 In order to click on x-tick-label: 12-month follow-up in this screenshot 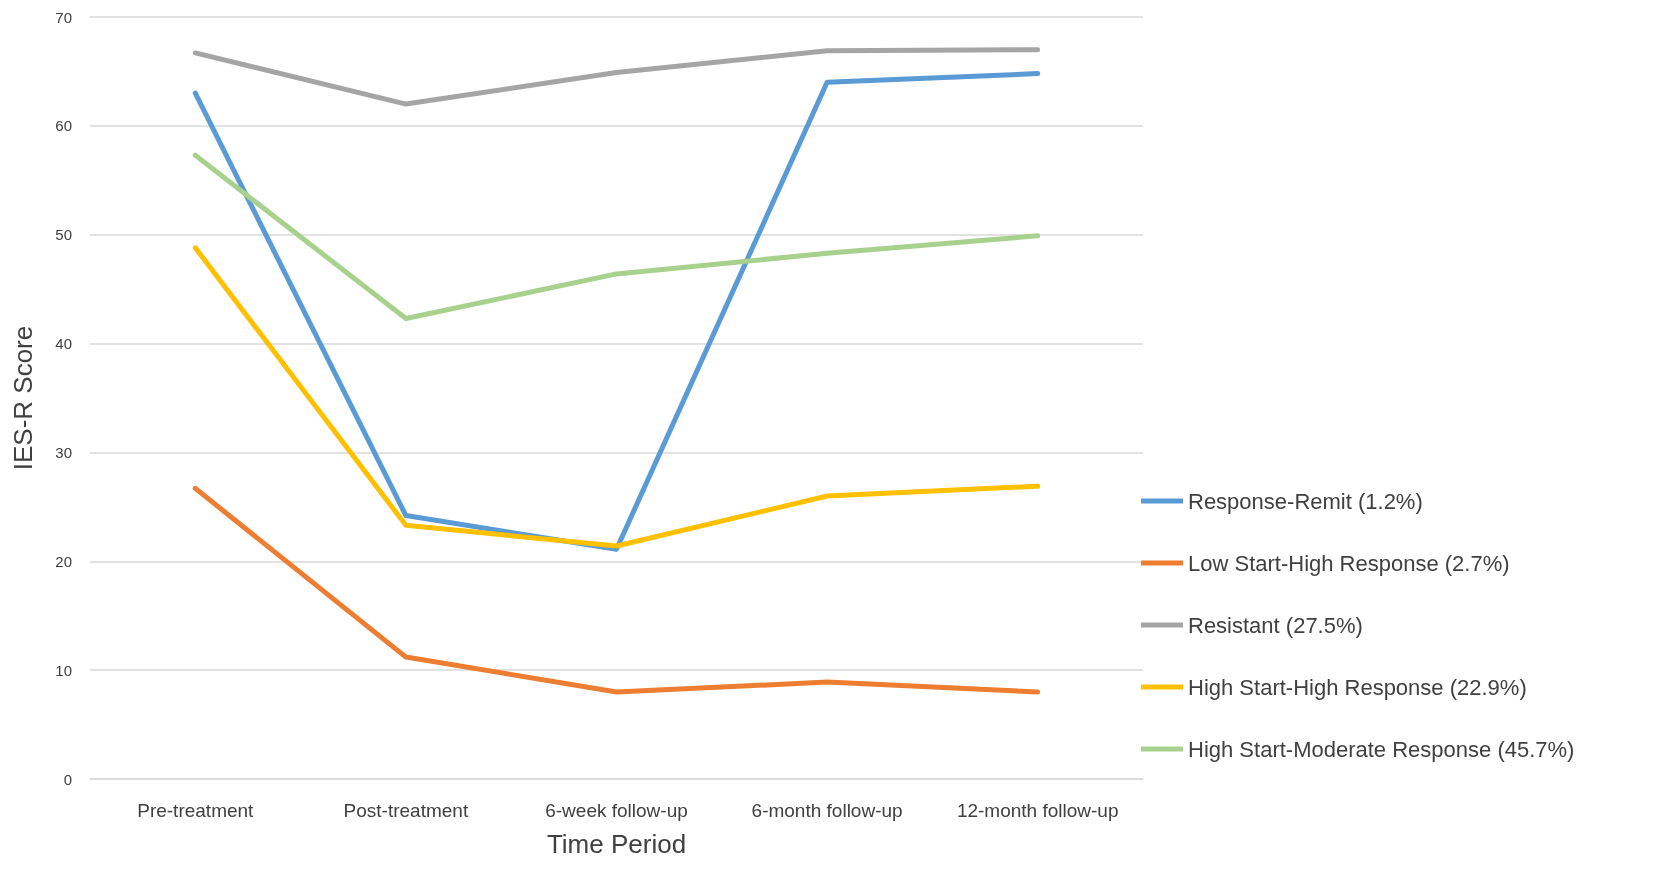, I will do `click(1037, 810)`.